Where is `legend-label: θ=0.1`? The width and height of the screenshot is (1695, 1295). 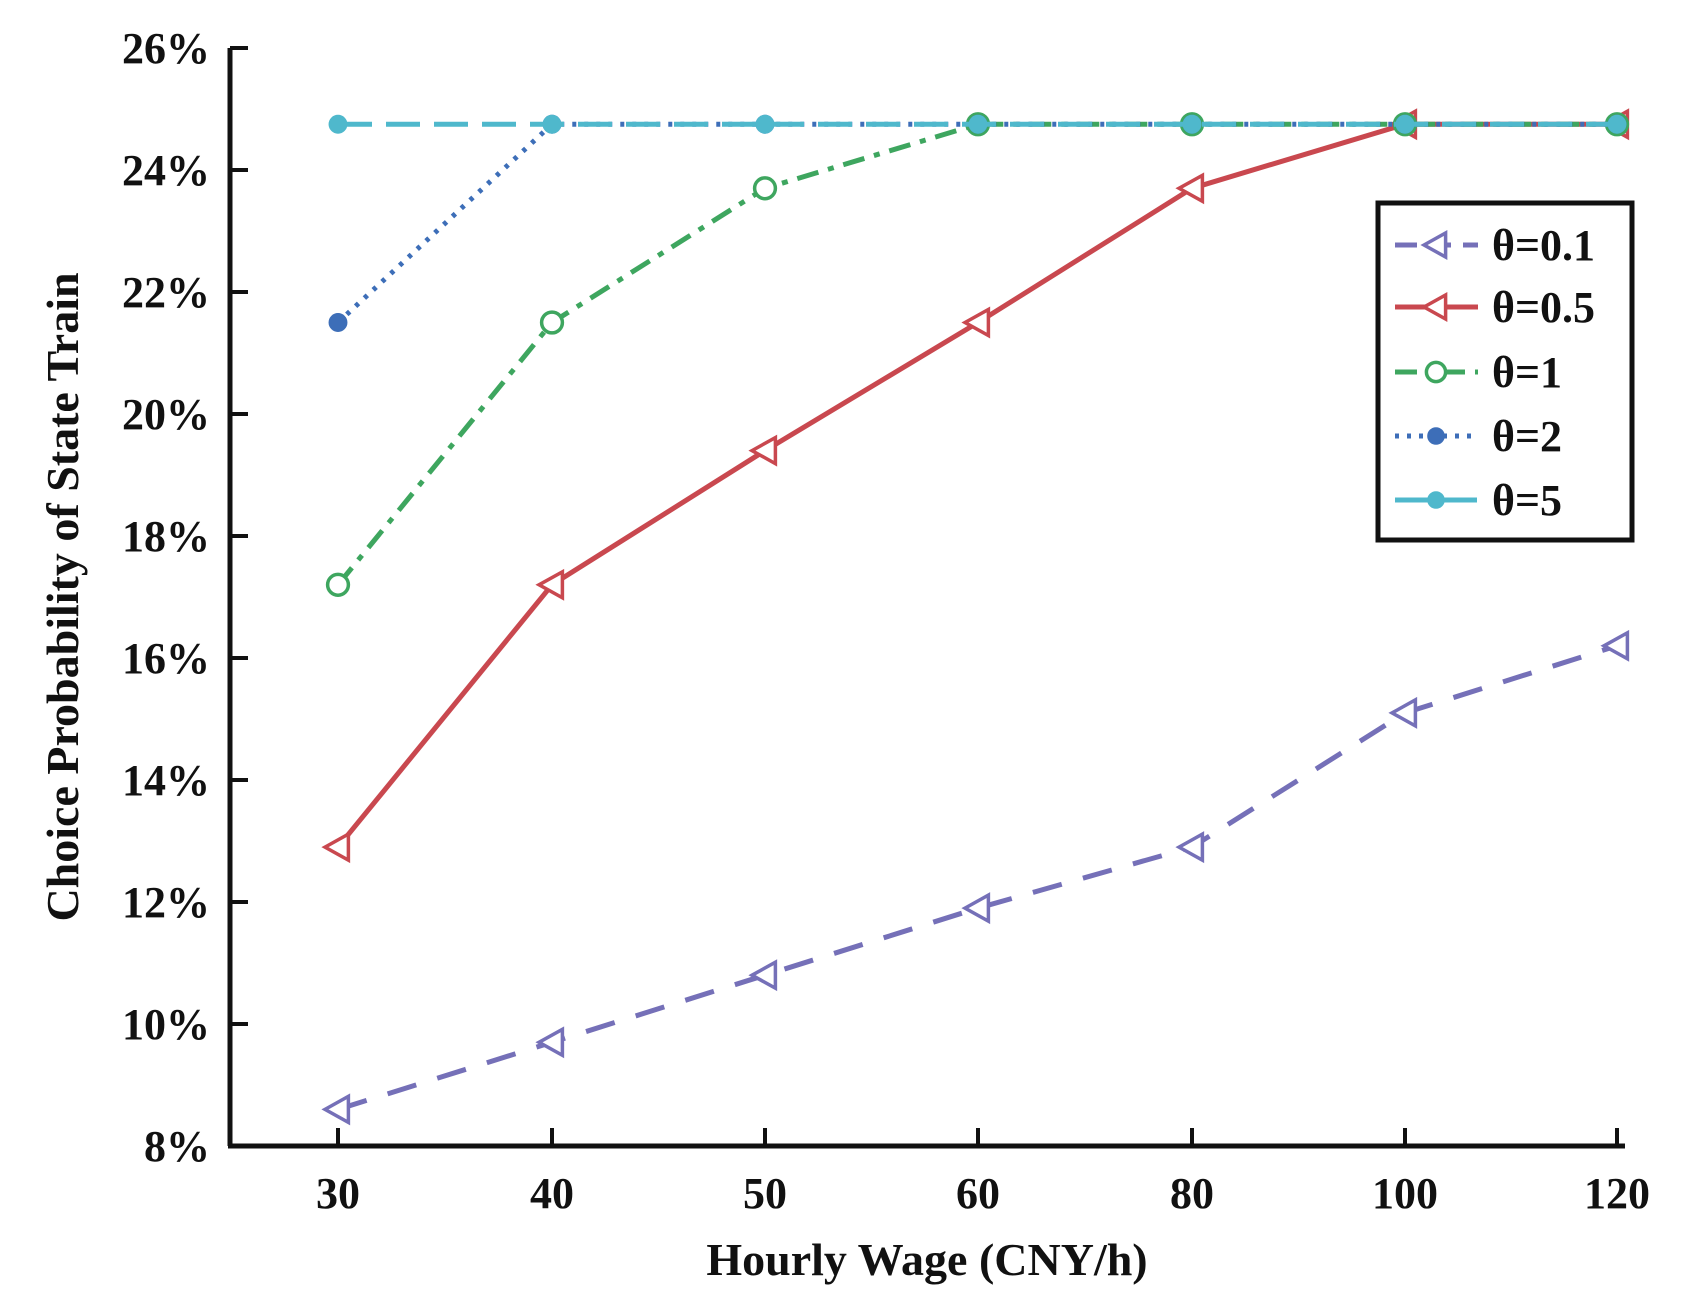
legend-label: θ=0.1 is located at coordinates (1543, 245).